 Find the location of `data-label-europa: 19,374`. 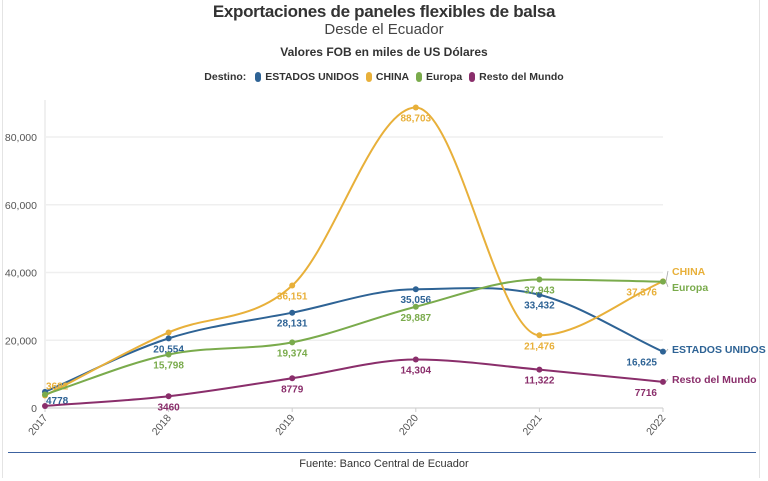

data-label-europa: 19,374 is located at coordinates (292, 353).